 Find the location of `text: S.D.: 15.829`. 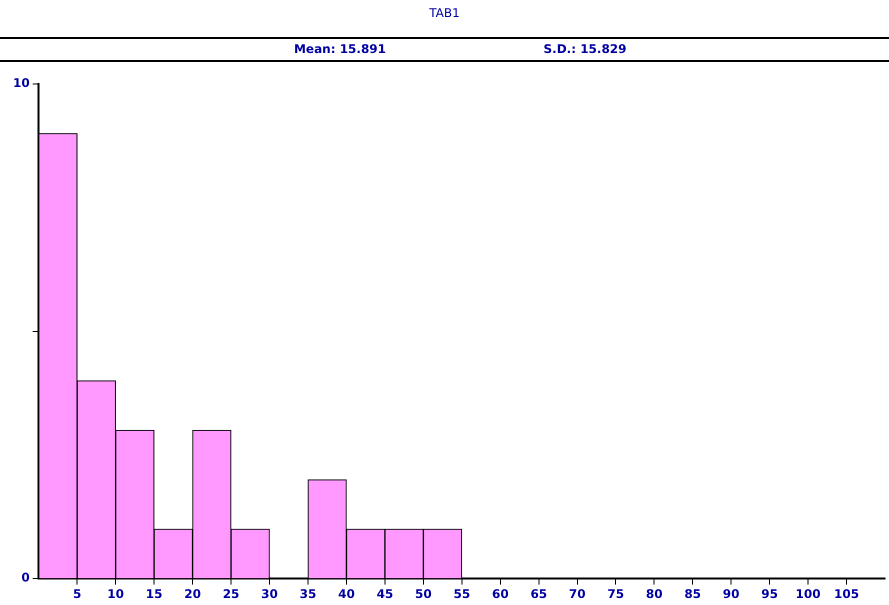

text: S.D.: 15.829 is located at coordinates (585, 49).